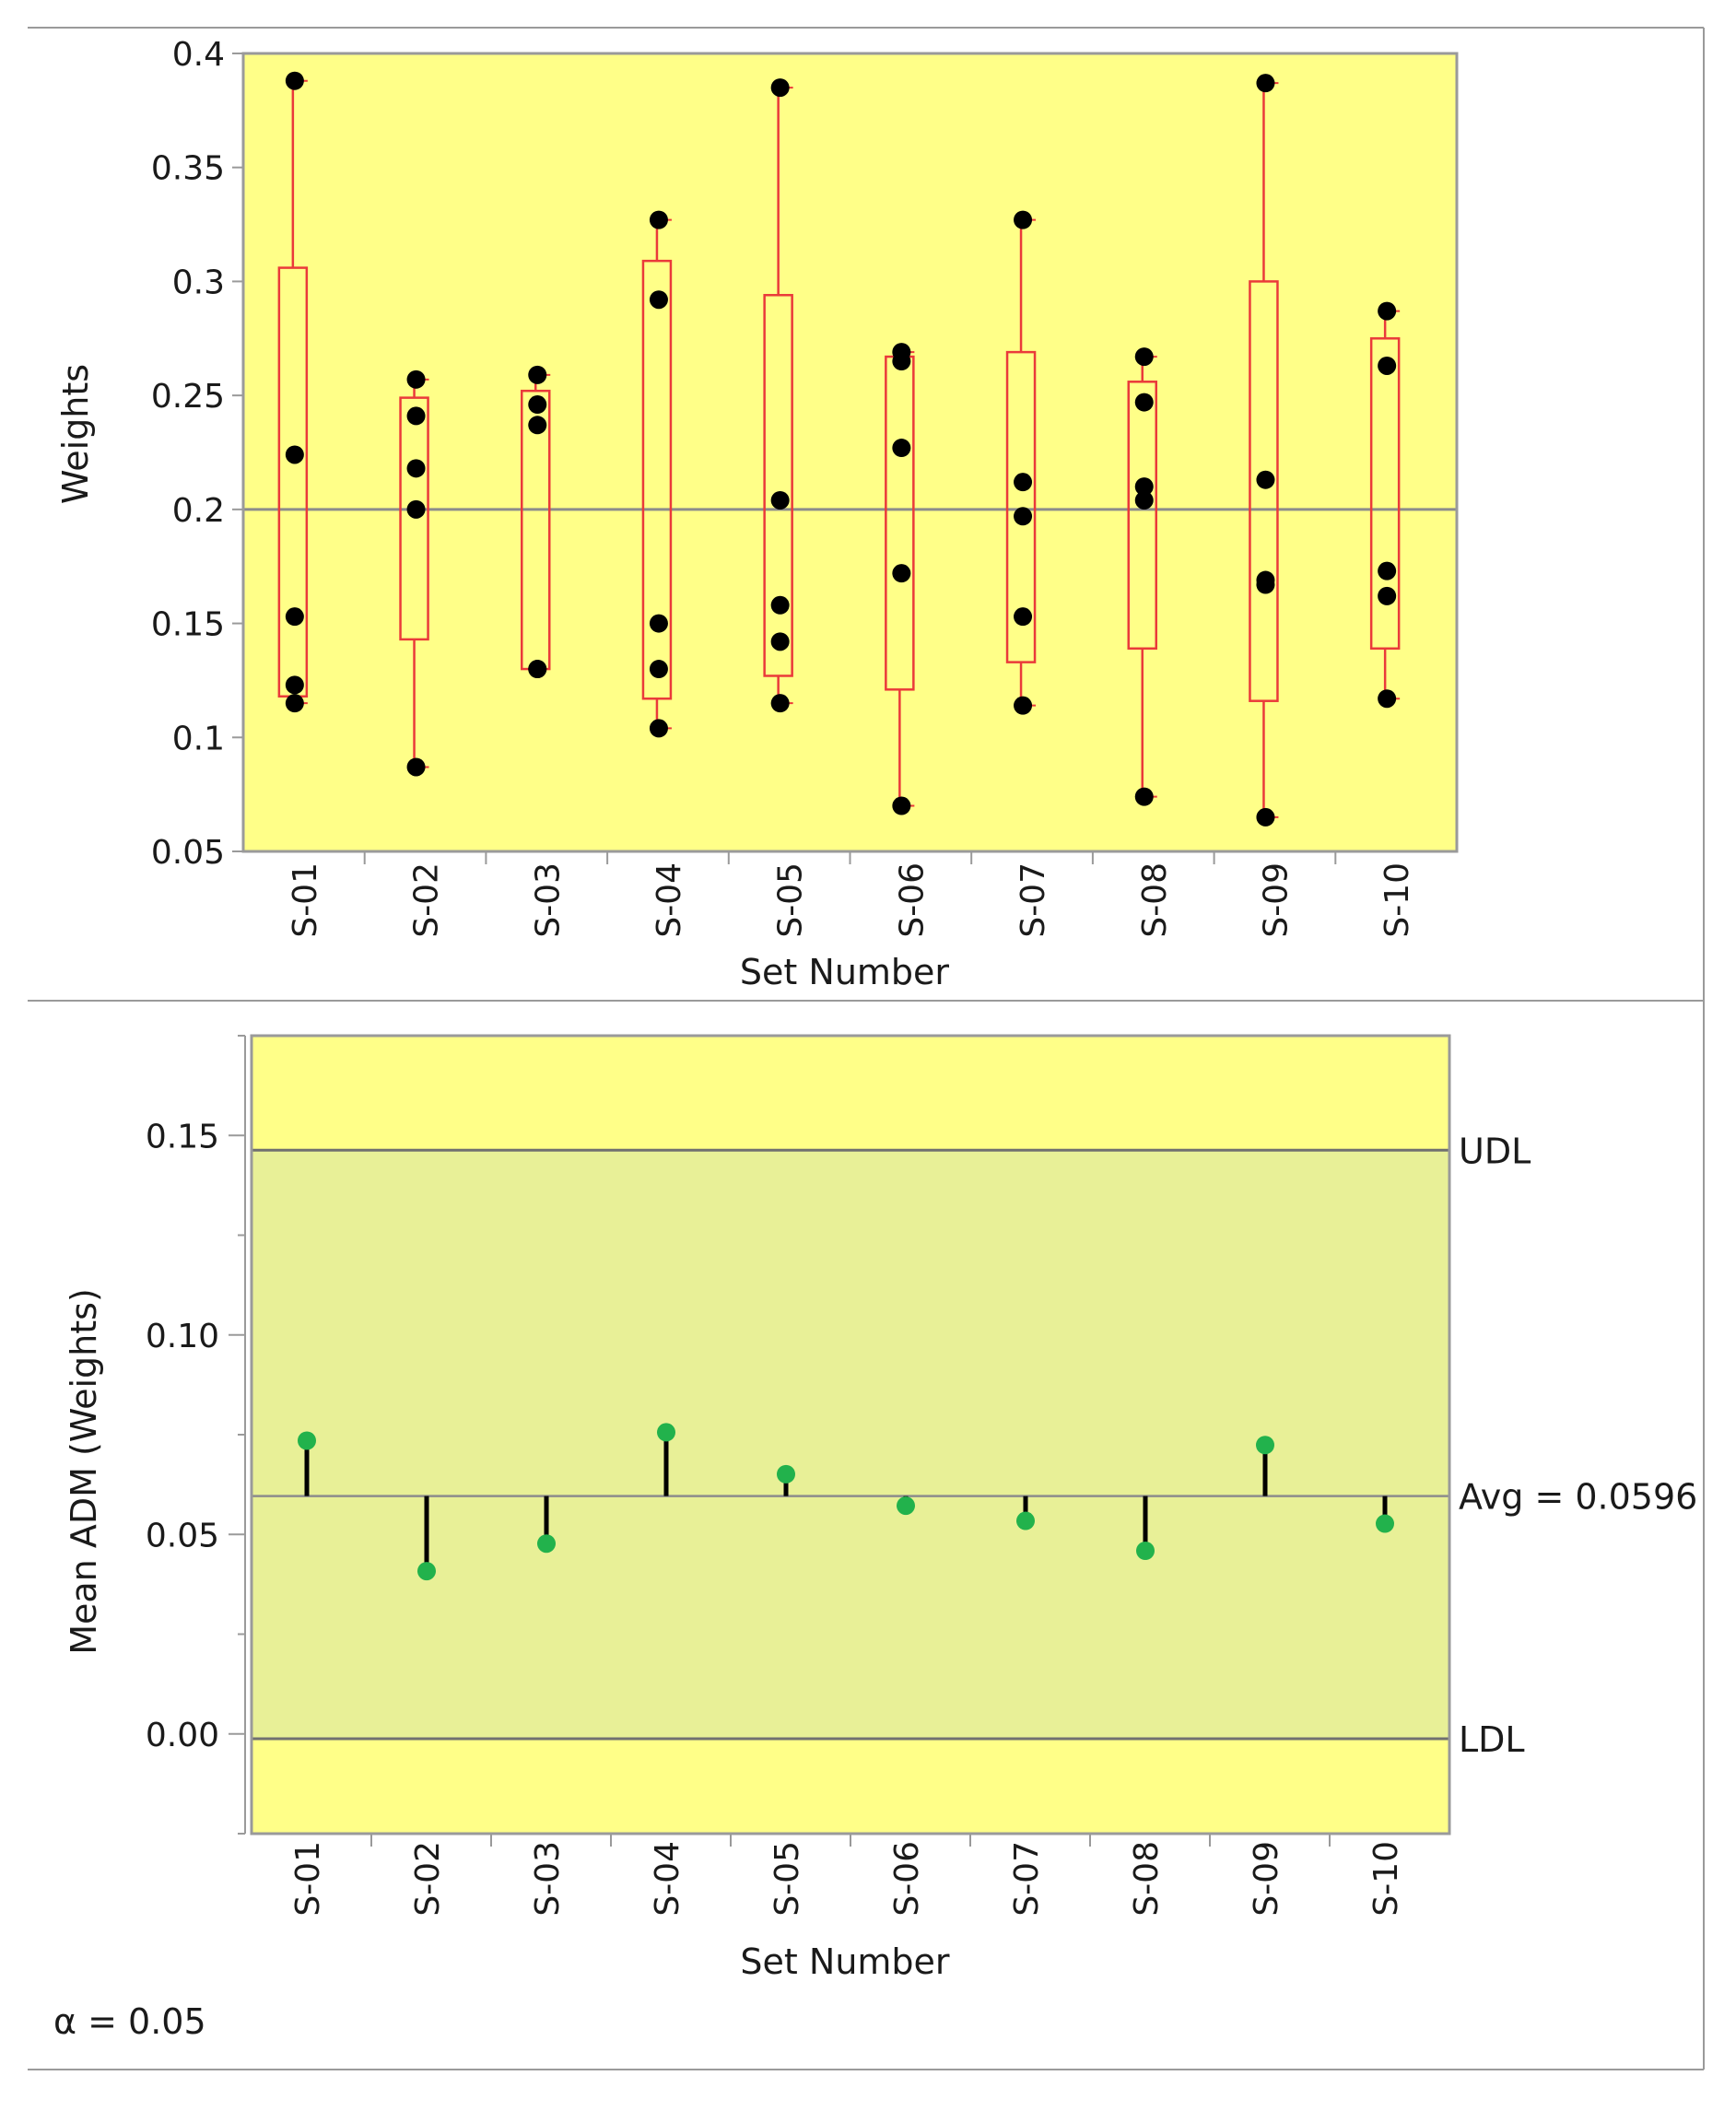 The image size is (1736, 2111). What do you see at coordinates (198, 739) in the screenshot?
I see `y-tick-label: 0.1` at bounding box center [198, 739].